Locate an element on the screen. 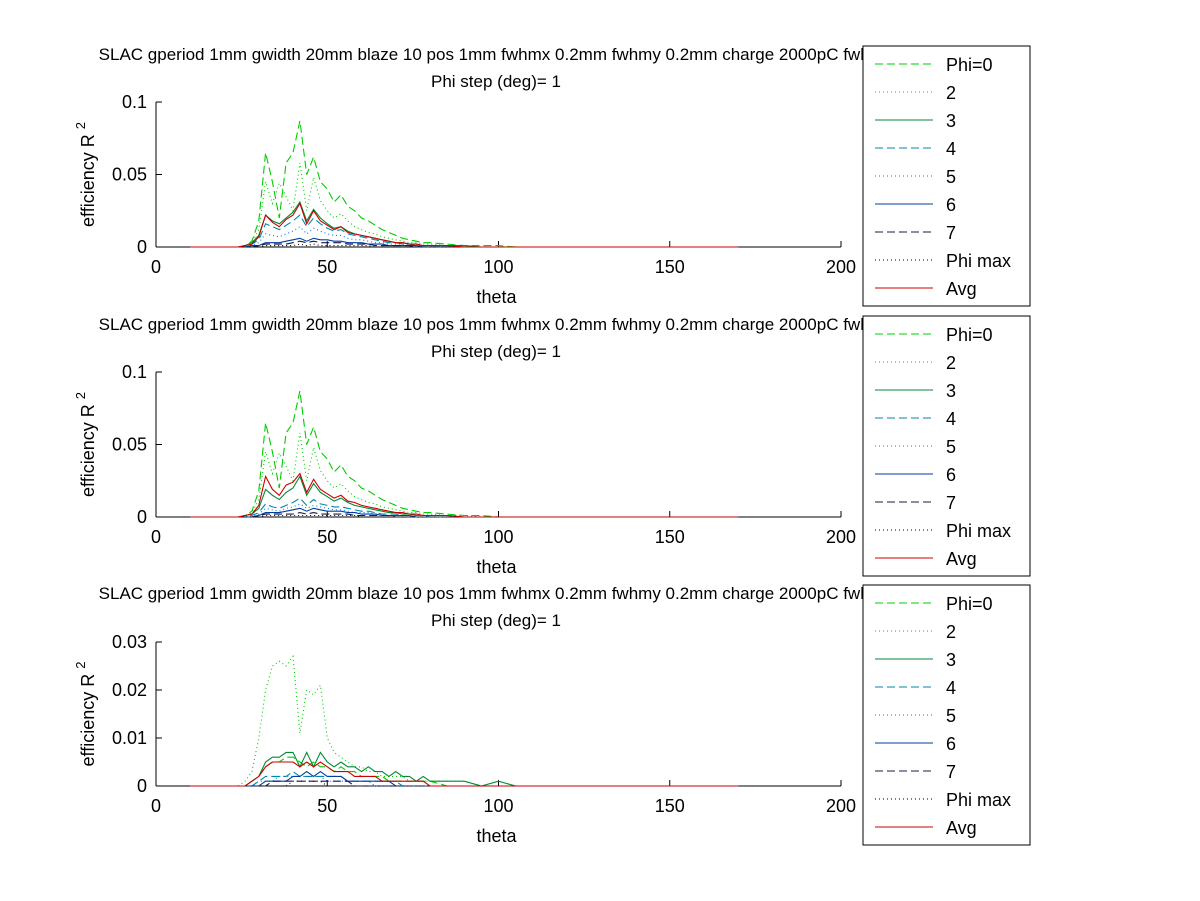 Image resolution: width=1200 pixels, height=901 pixels. series-line-phi-max is located at coordinates (464, 783).